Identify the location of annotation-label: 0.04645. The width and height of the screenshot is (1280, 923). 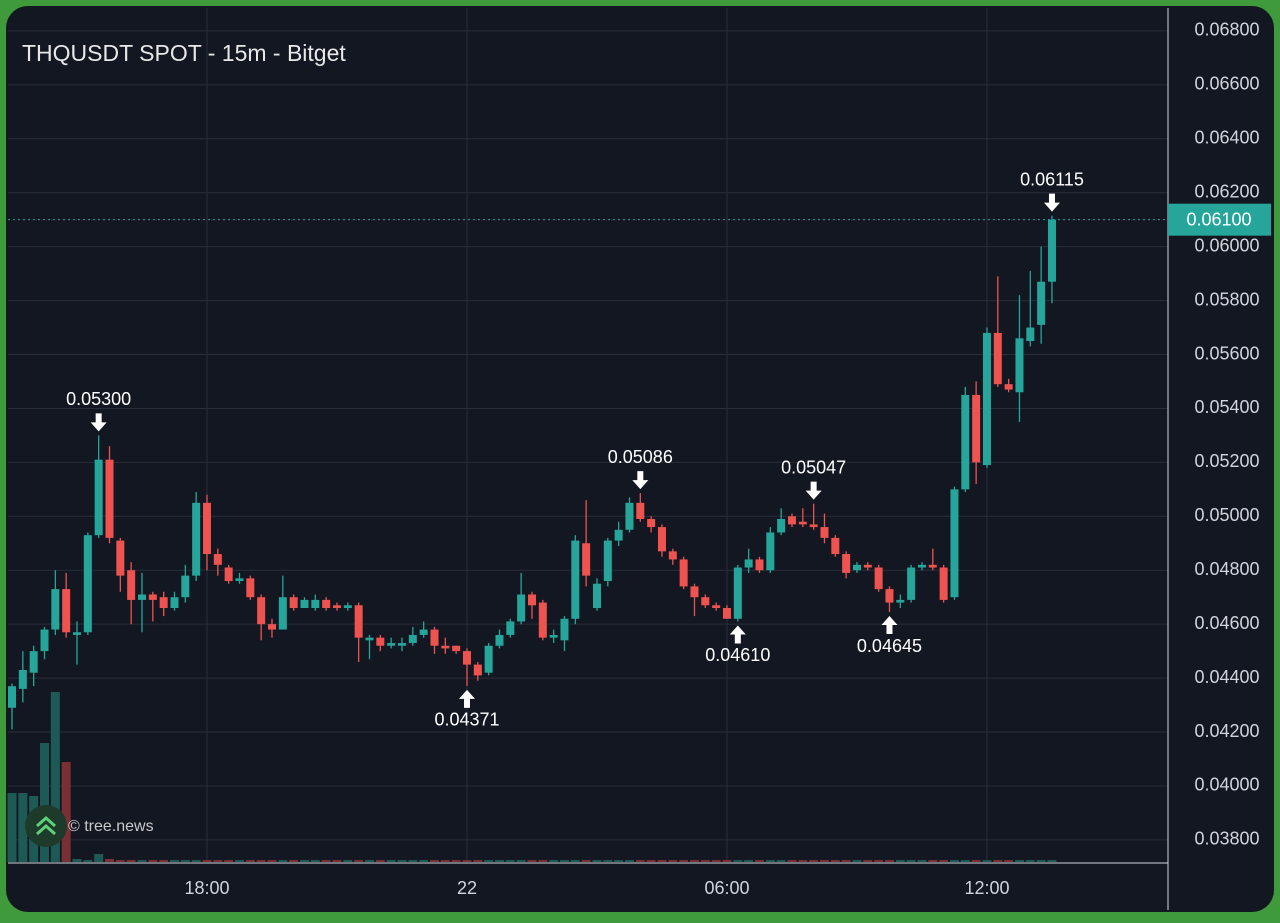
(889, 646).